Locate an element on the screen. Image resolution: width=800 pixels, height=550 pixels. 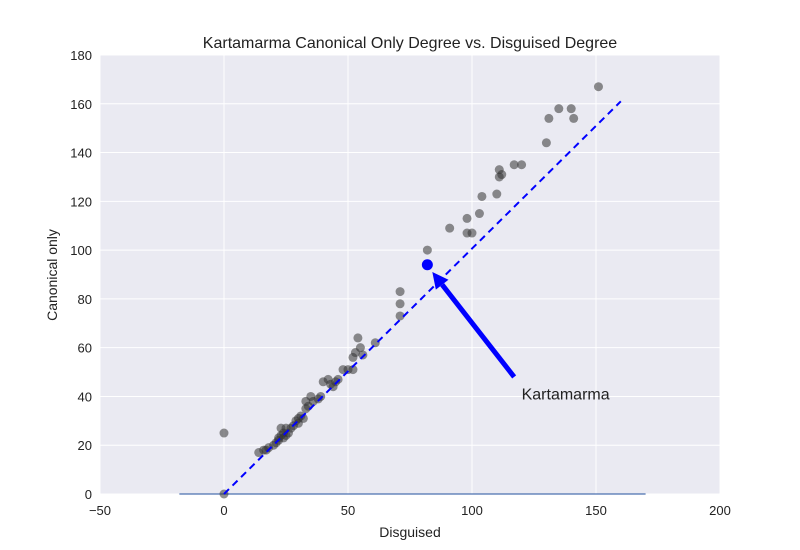
annotation-arrow-shaft is located at coordinates (478, 331).